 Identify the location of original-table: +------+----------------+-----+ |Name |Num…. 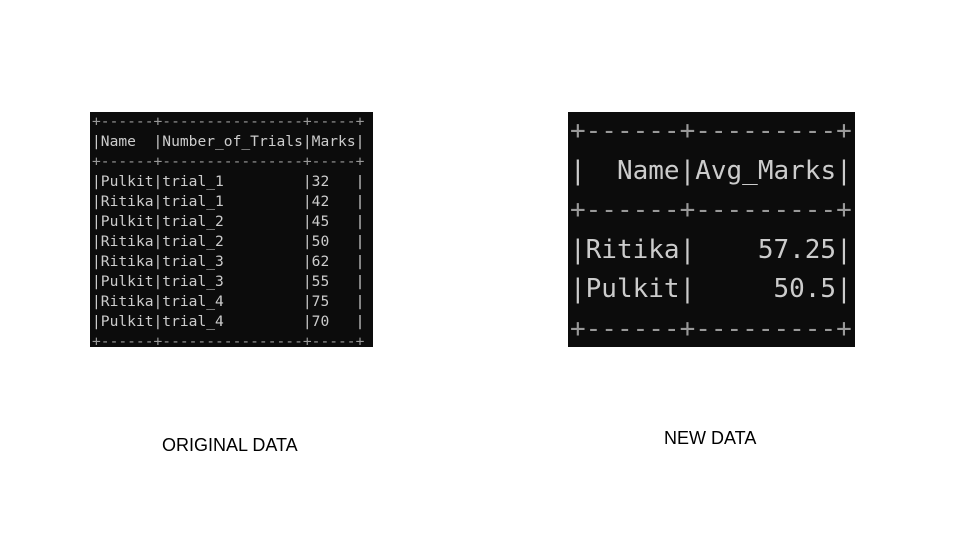
(231, 229).